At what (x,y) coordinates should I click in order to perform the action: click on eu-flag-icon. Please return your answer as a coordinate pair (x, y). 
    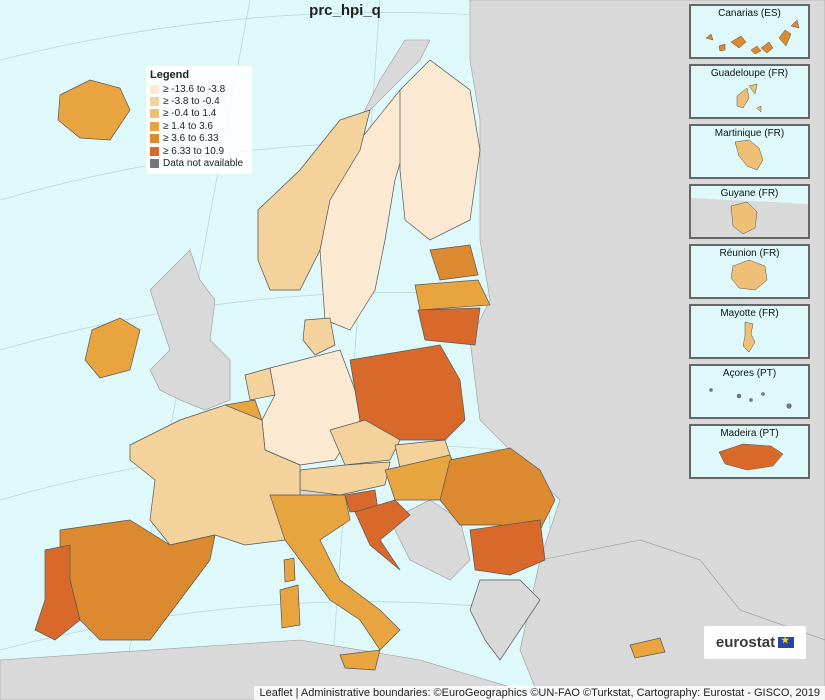
    Looking at the image, I should click on (786, 641).